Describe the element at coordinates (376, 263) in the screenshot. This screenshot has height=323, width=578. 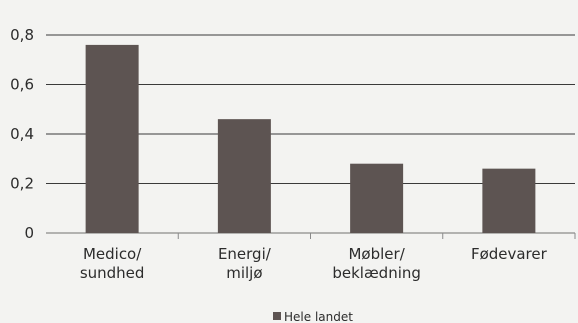
I see `x-tick-label: Møbler/beklædning` at that location.